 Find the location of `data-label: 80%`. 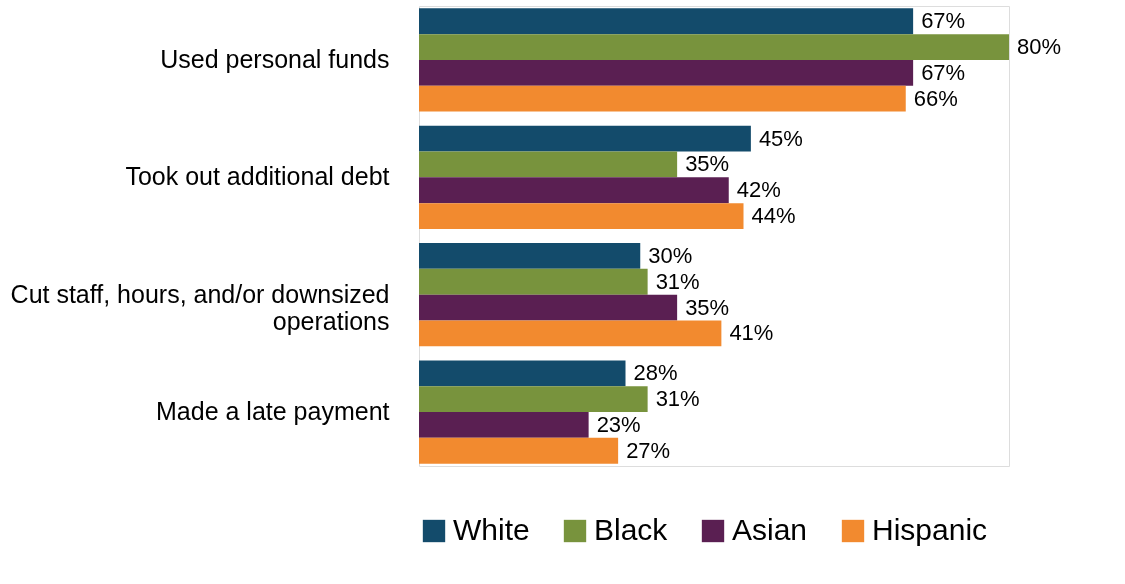

data-label: 80% is located at coordinates (1039, 47).